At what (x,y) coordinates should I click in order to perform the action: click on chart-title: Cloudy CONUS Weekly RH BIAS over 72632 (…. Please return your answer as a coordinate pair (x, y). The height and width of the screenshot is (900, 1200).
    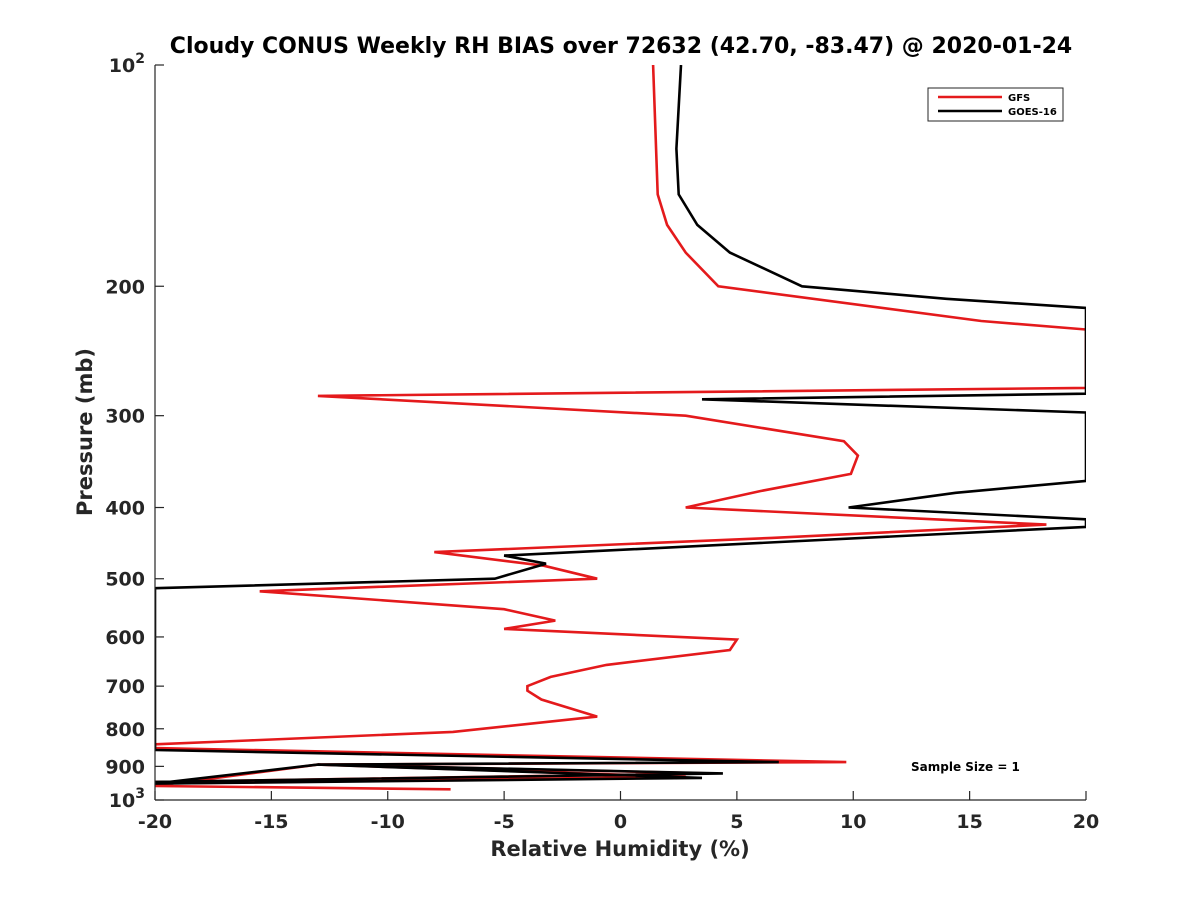
    Looking at the image, I should click on (621, 46).